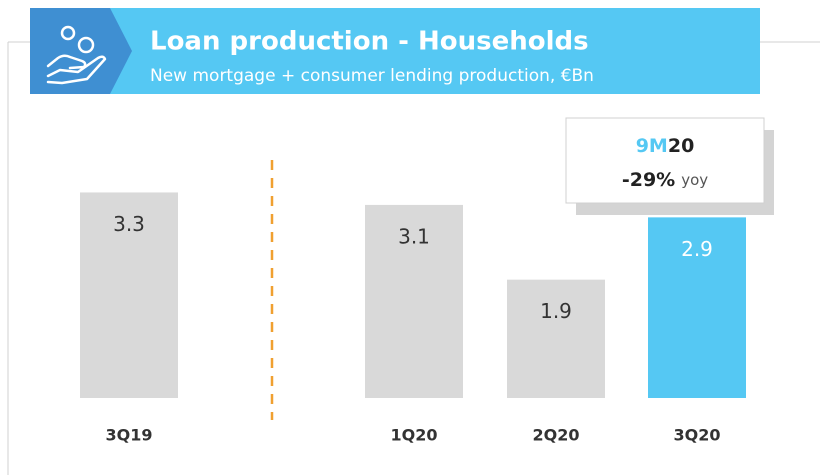  Describe the element at coordinates (694, 180) in the screenshot. I see `callout-change-unit: yoy` at that location.